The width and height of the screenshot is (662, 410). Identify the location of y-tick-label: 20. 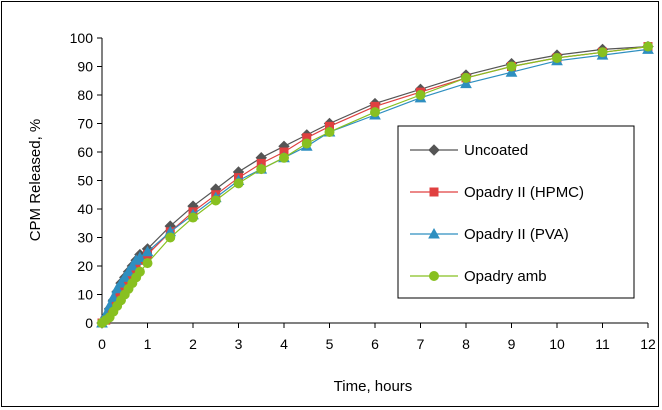
(85, 266).